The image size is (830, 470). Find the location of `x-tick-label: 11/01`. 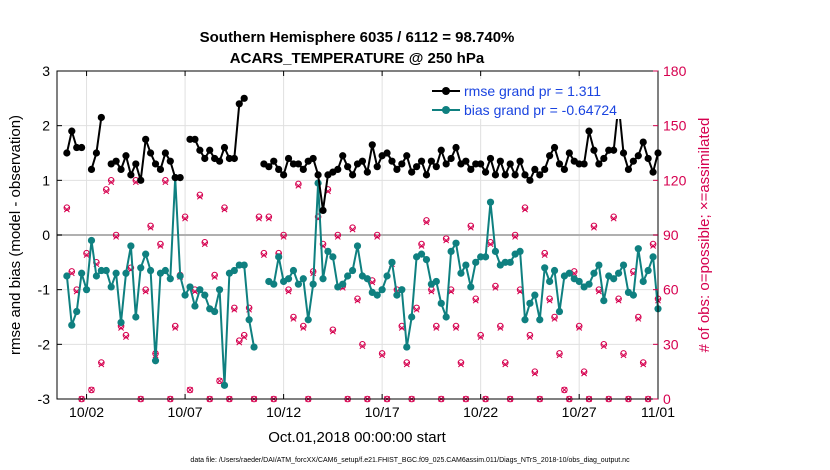

x-tick-label: 11/01 is located at coordinates (658, 412).